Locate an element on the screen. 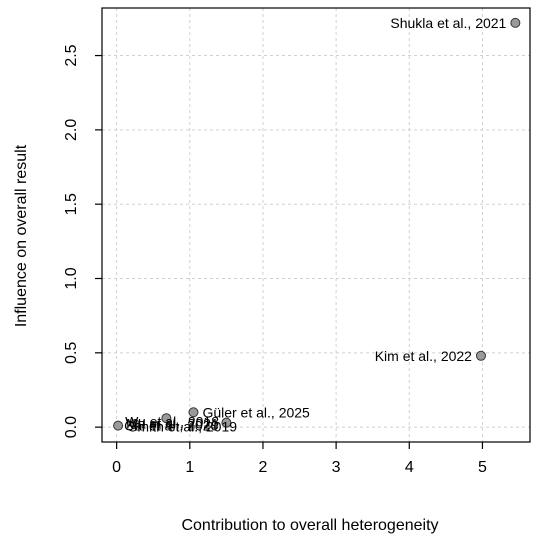 The image size is (550, 544). x-tick-label: 5 is located at coordinates (482, 467).